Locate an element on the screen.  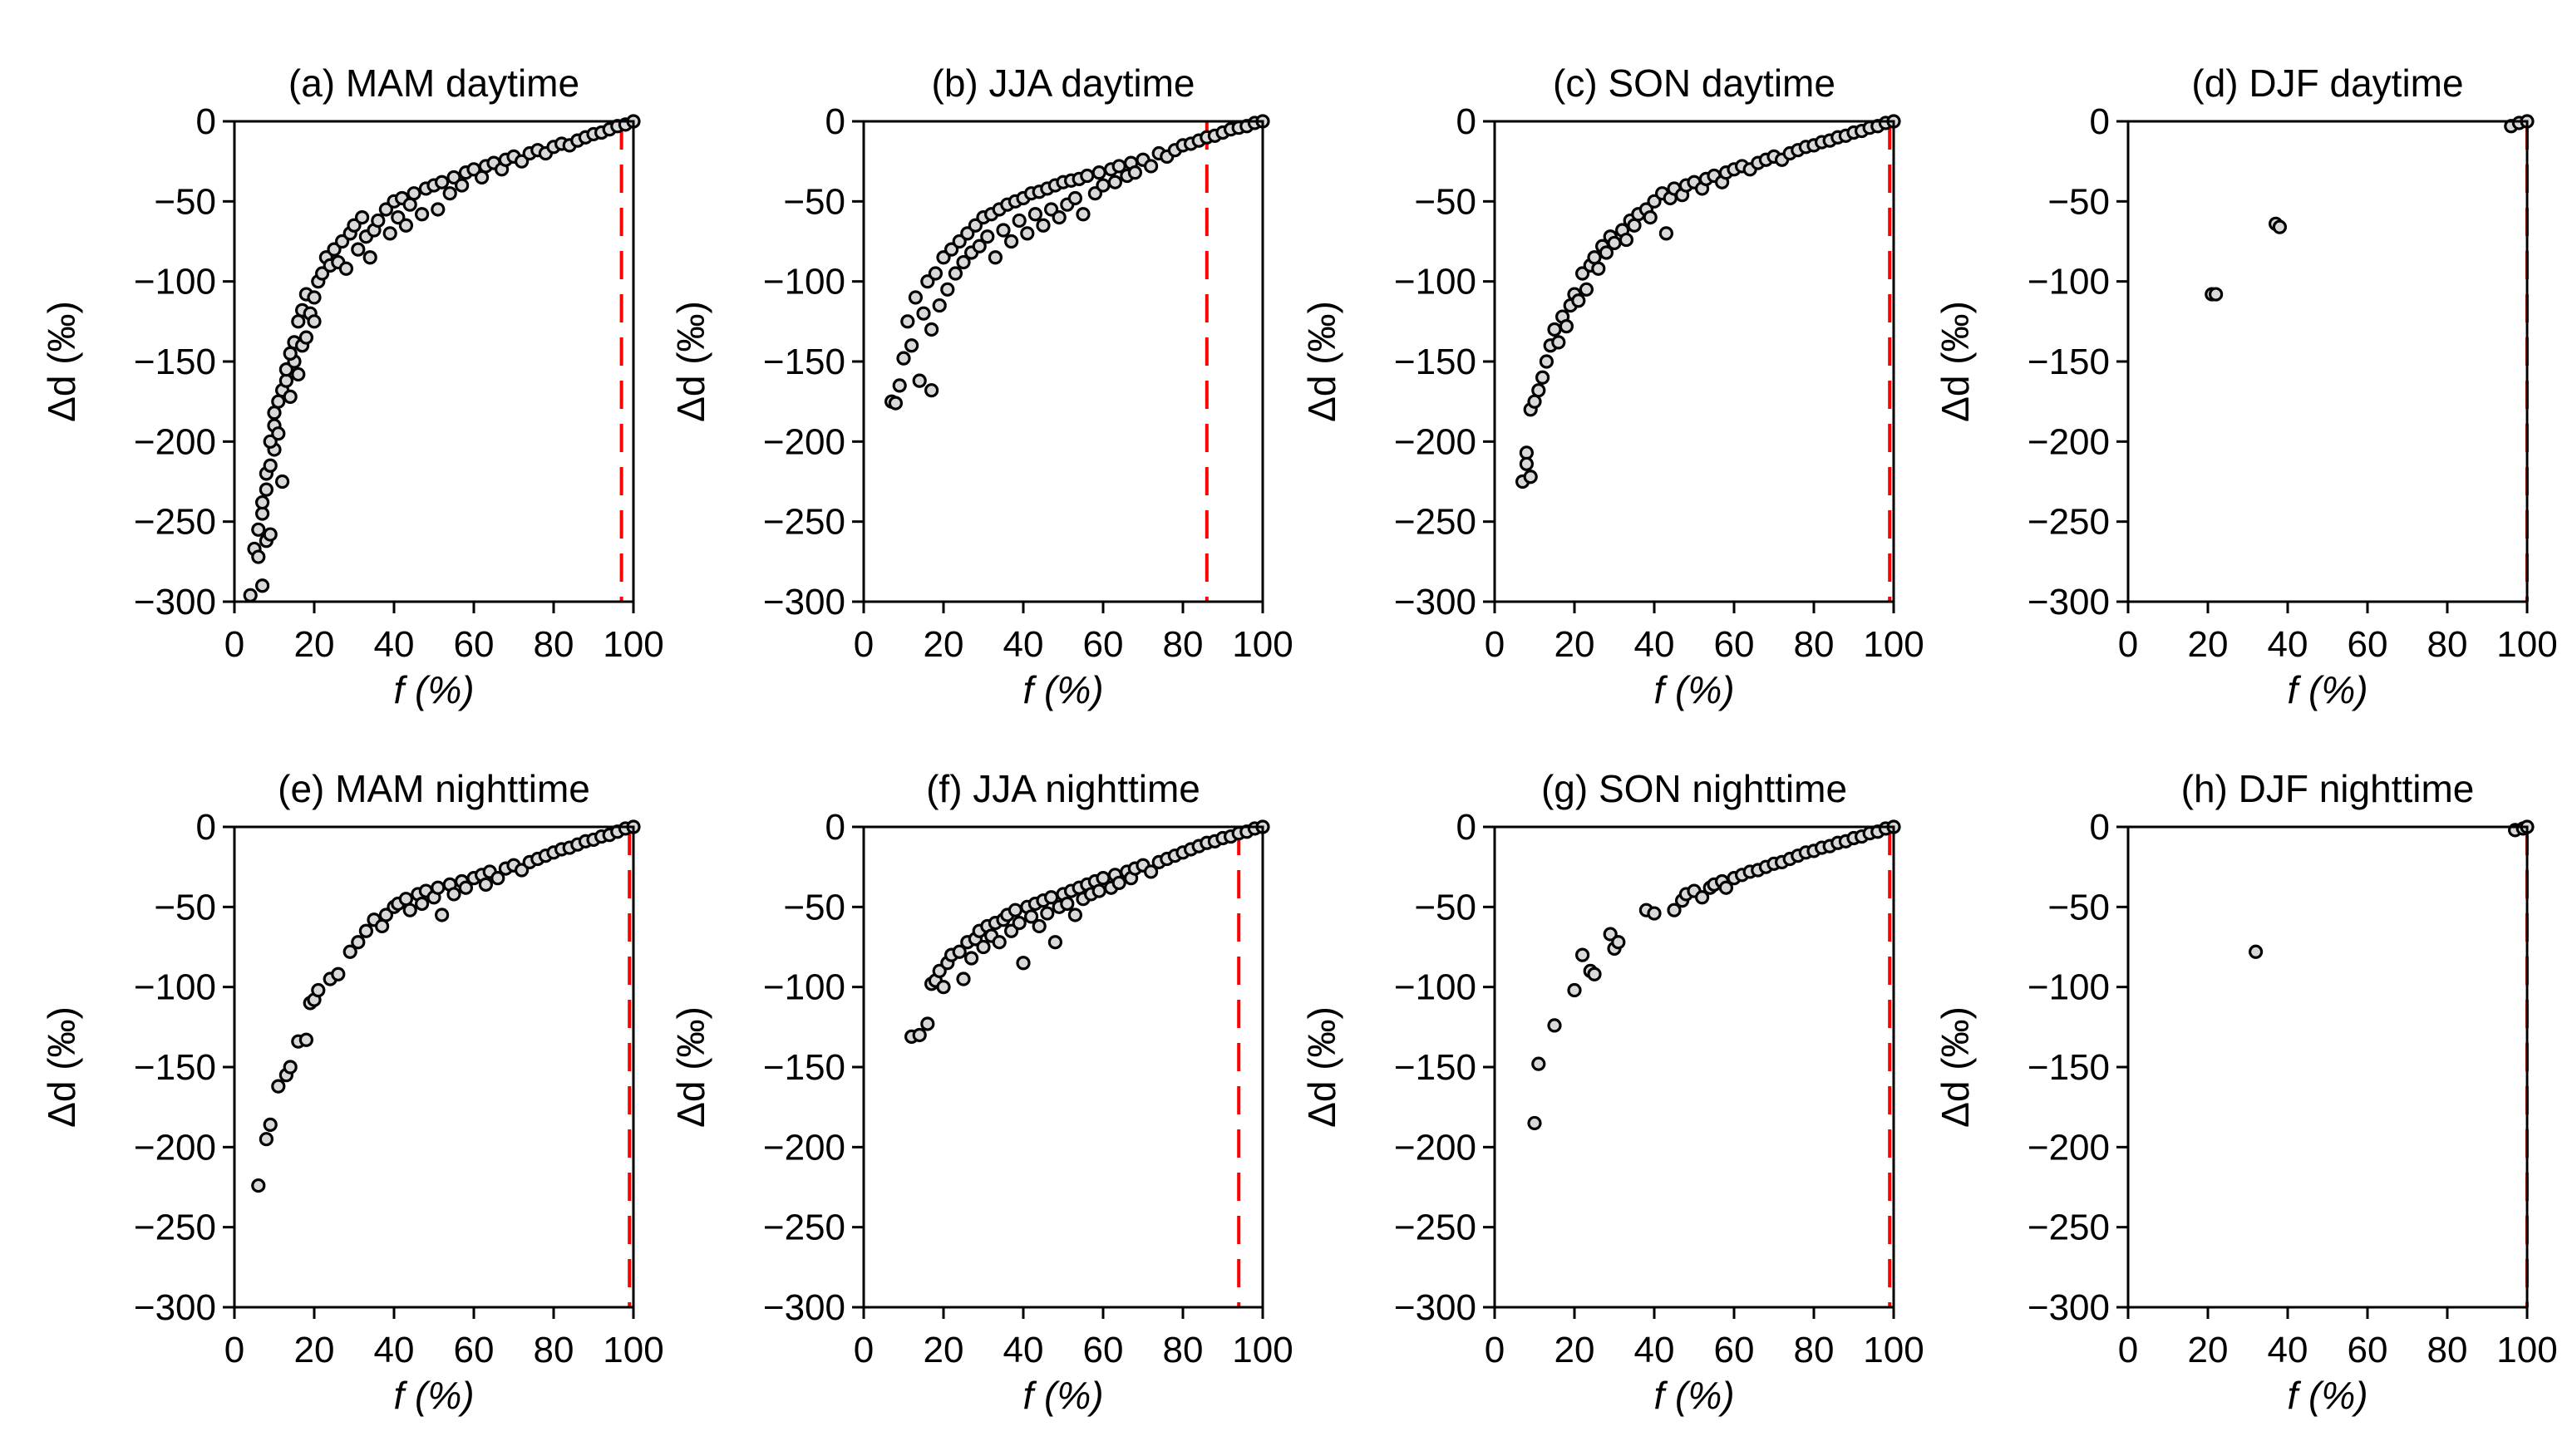
x-tick-label: 60 is located at coordinates (1734, 1350).